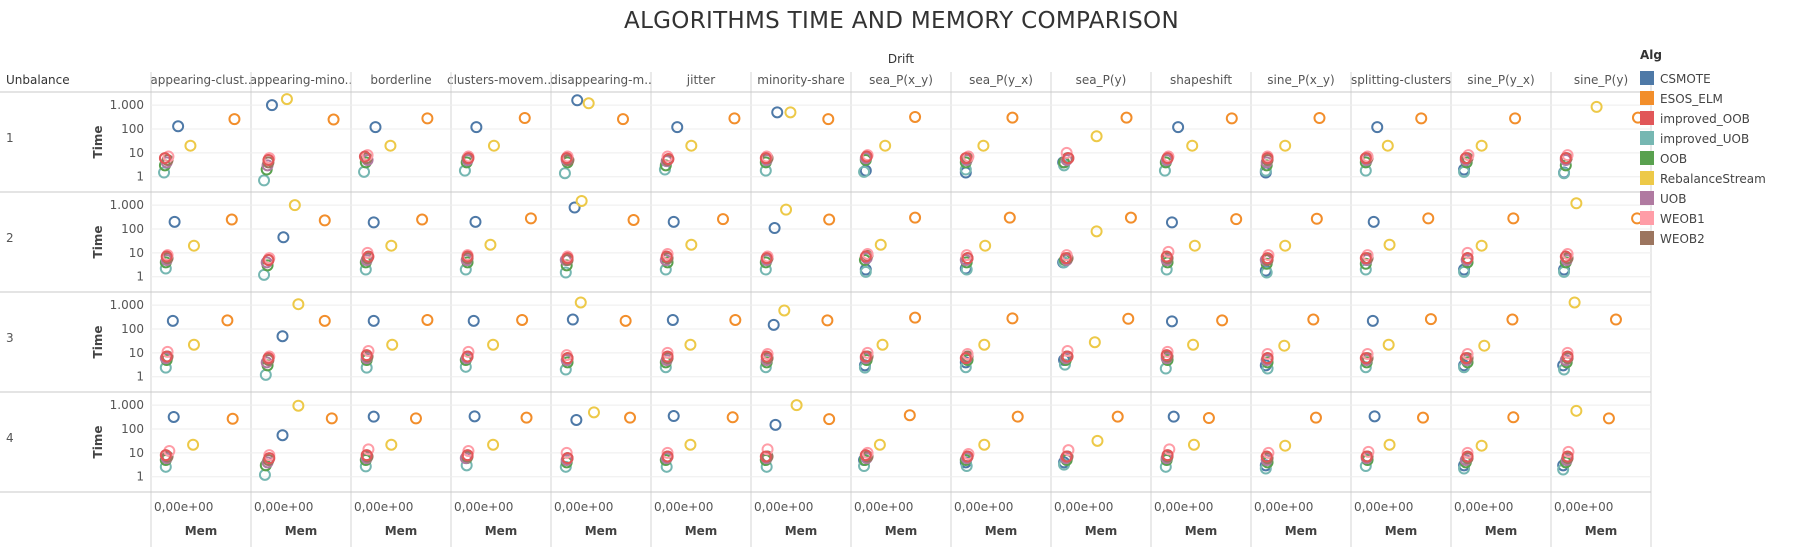 The image size is (1803, 547). Describe the element at coordinates (1705, 119) in the screenshot. I see `legend-entry: improved_OOB` at that location.